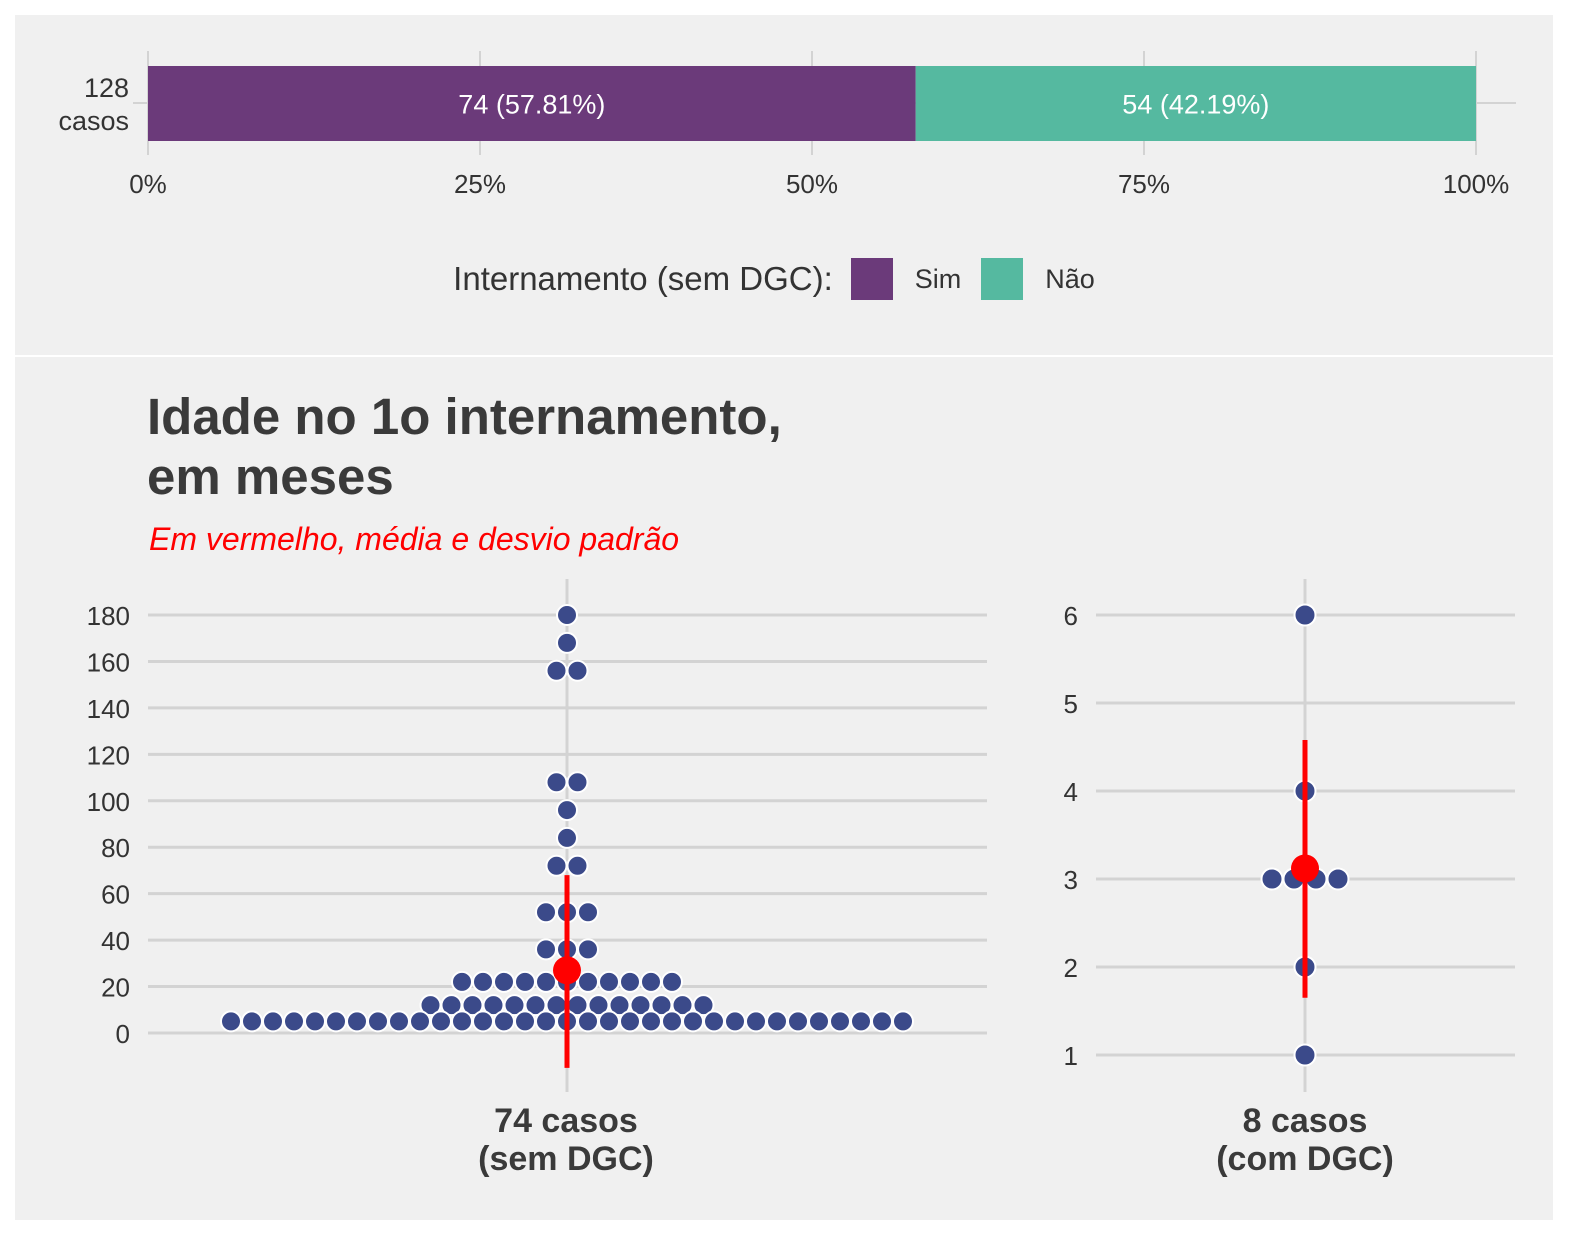  I want to click on bar-tick-label-0: 0%, so click(148, 184).